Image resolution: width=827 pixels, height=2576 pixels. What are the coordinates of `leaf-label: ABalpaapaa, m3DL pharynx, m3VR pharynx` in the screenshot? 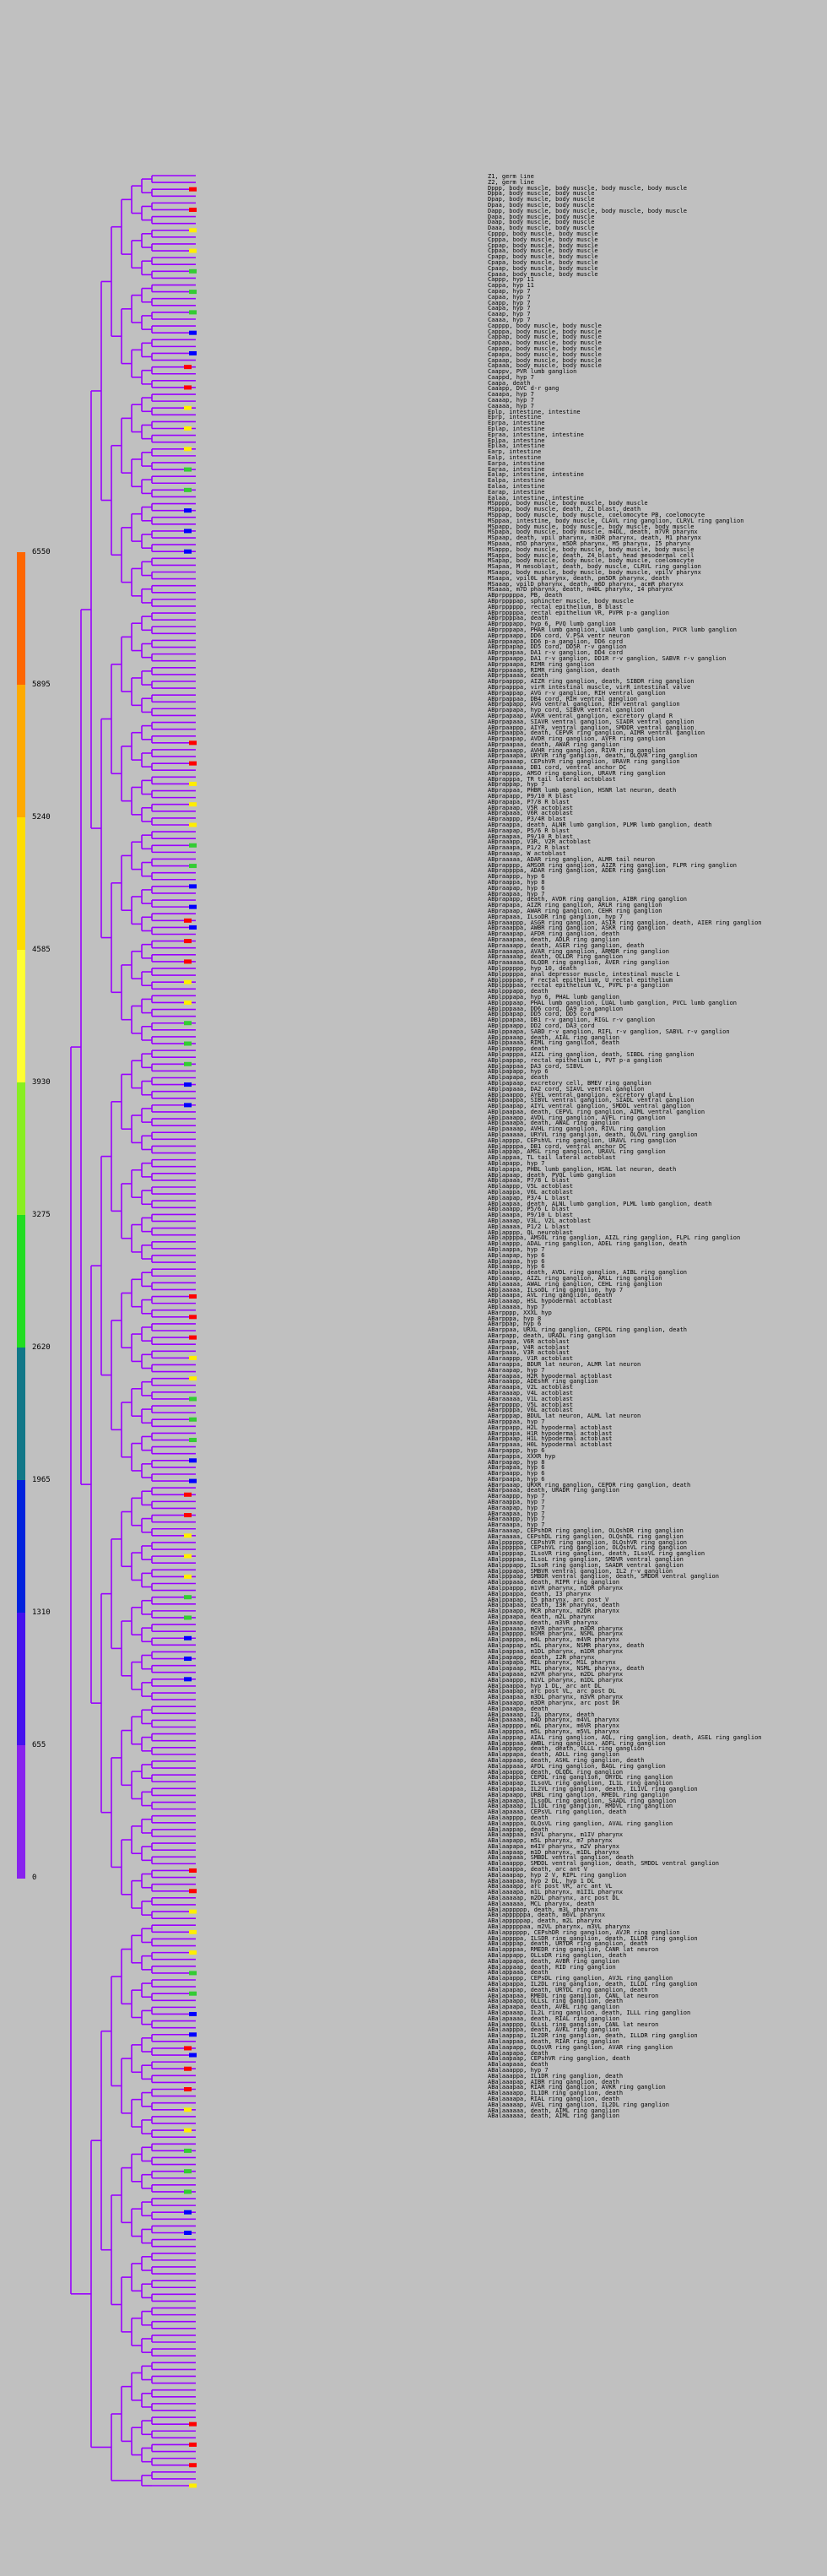 It's located at (556, 1697).